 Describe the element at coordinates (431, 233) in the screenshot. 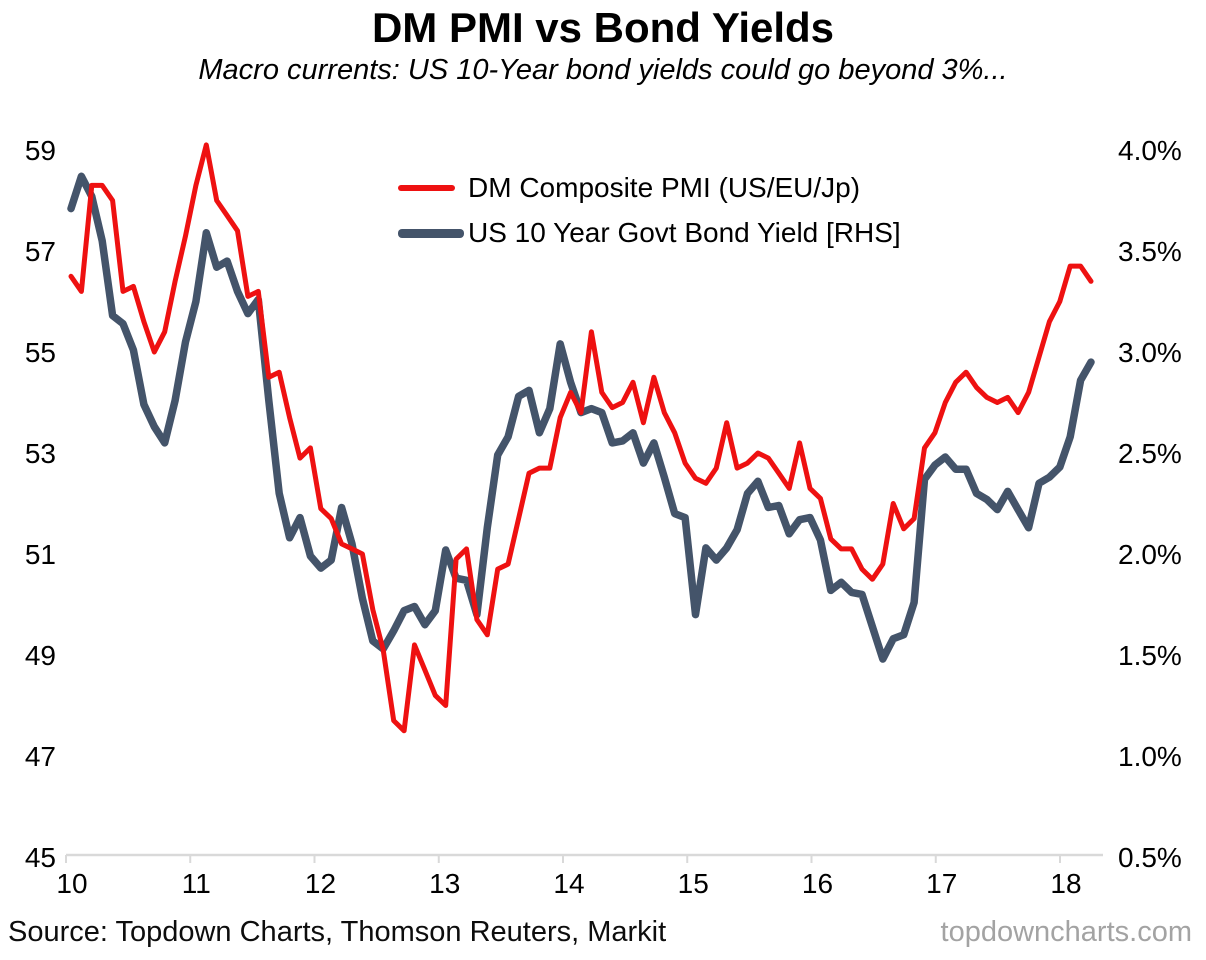

I see `yield-line-swatch-icon` at that location.